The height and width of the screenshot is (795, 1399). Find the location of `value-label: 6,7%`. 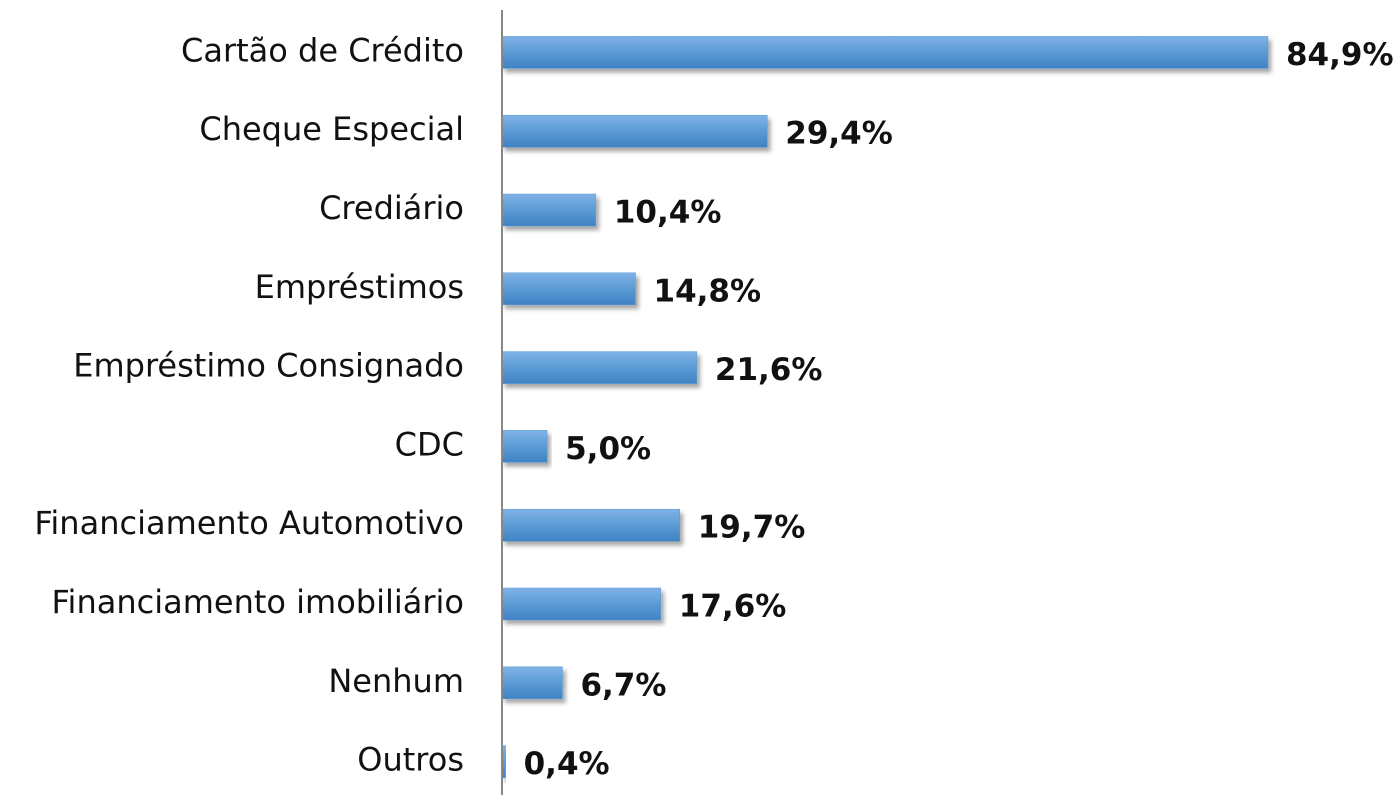

value-label: 6,7% is located at coordinates (623, 685).